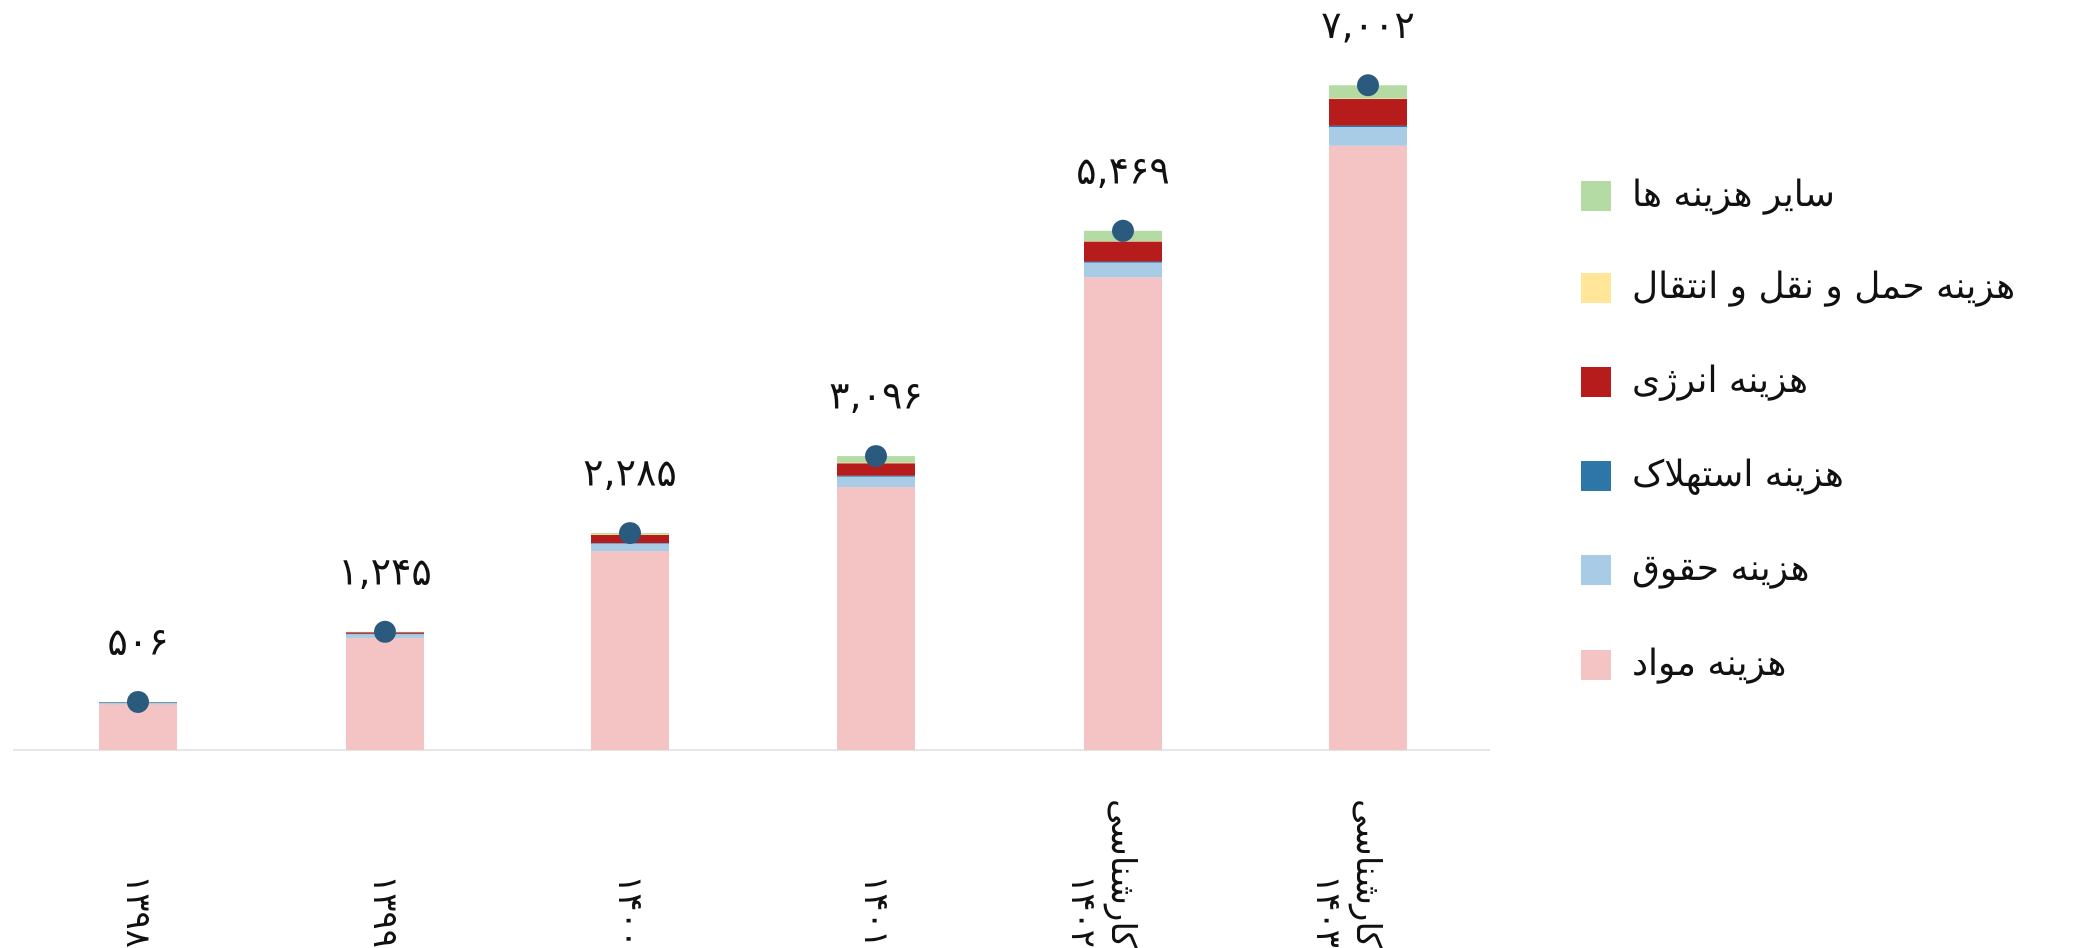  Describe the element at coordinates (1720, 568) in the screenshot. I see `legend-label: هزینه حقوق` at that location.